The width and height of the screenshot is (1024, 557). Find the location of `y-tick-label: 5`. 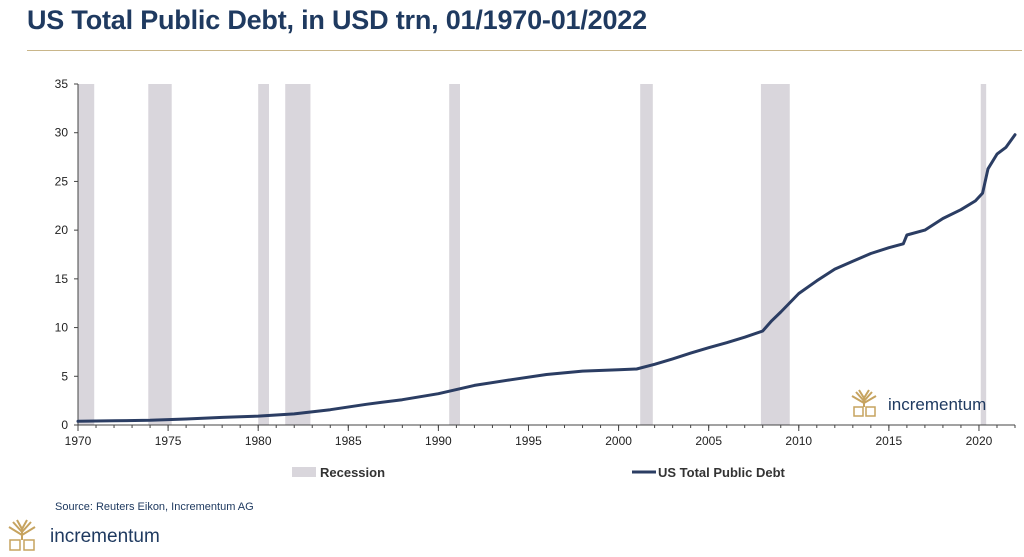

y-tick-label: 5 is located at coordinates (64, 376).